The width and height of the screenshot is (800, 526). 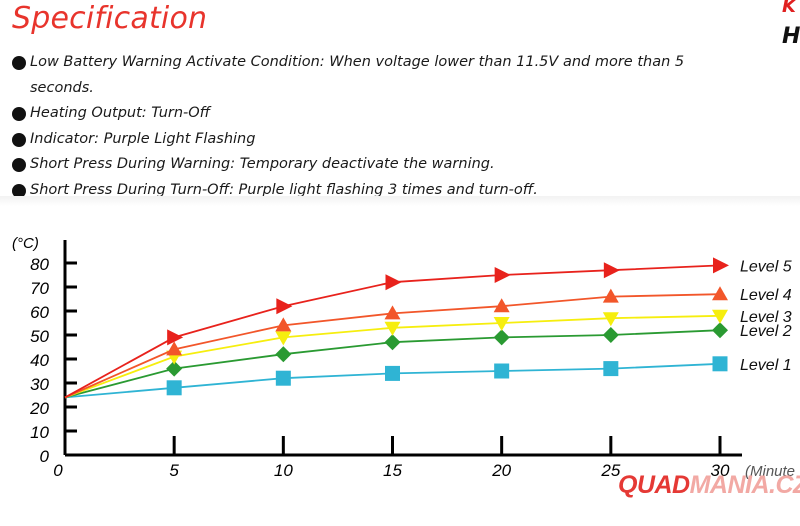 I want to click on x-tick-label: 5, so click(x=174, y=470).